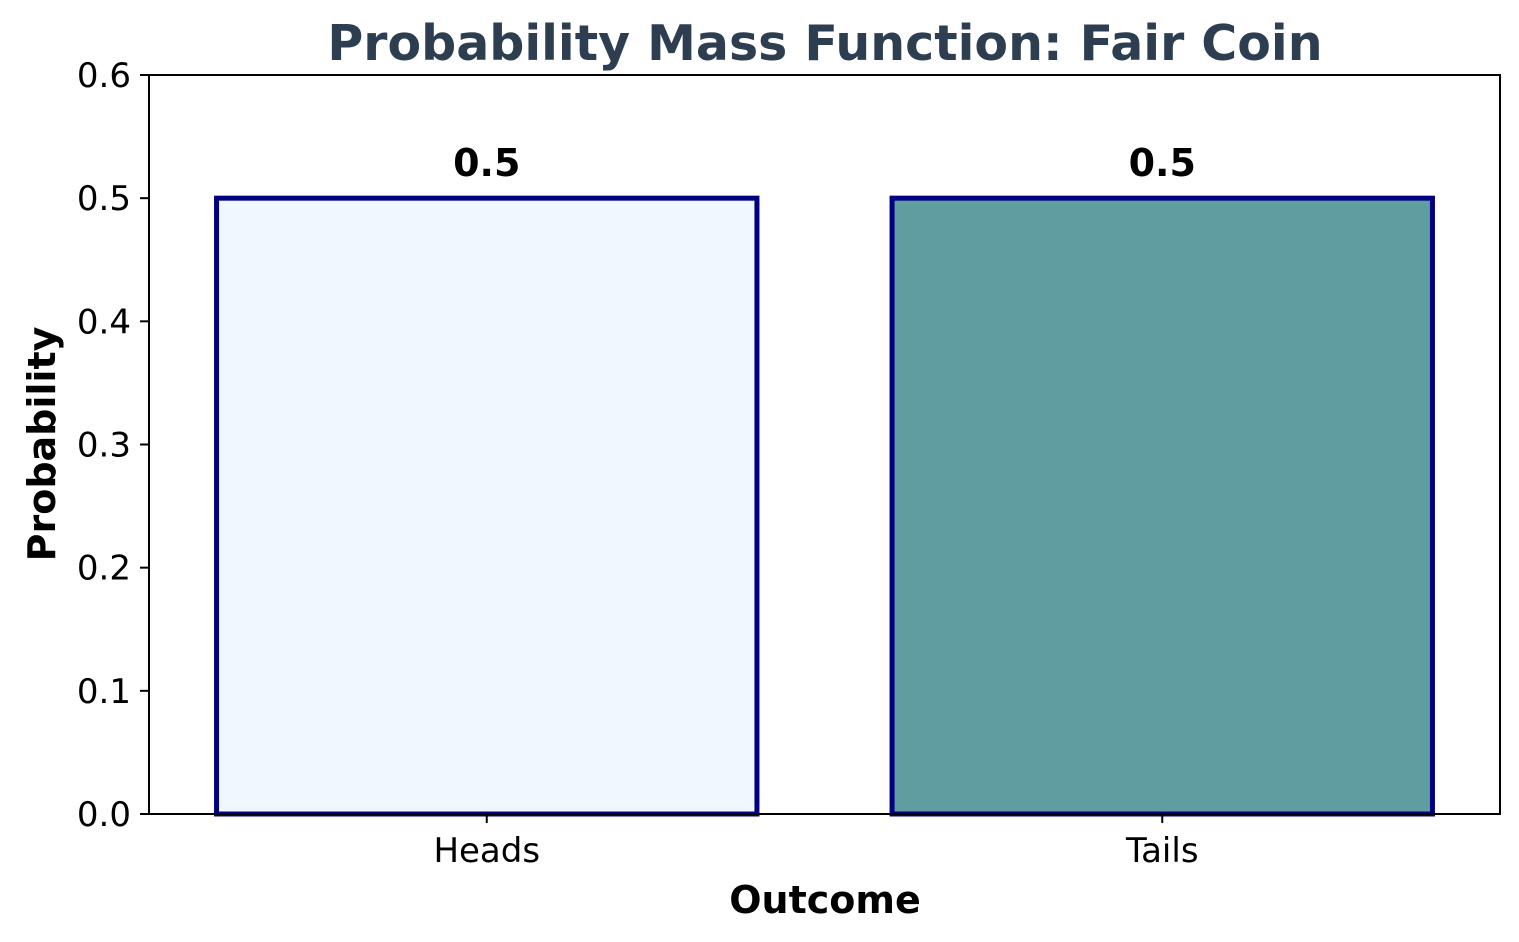 The width and height of the screenshot is (1519, 942). I want to click on data-label-tails: 0.5, so click(1162, 163).